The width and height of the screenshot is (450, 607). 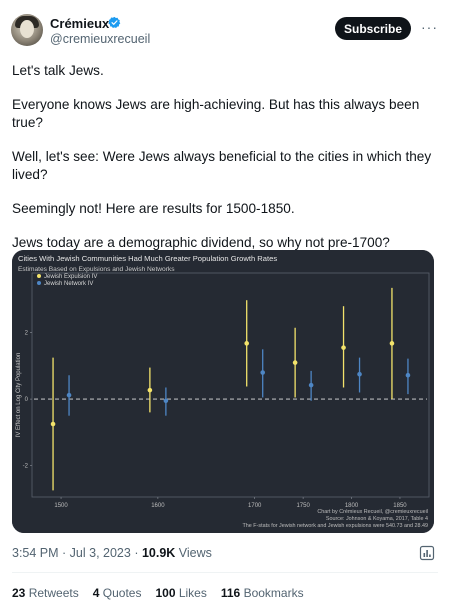 I want to click on stat-label: Bookmarks, so click(x=273, y=593).